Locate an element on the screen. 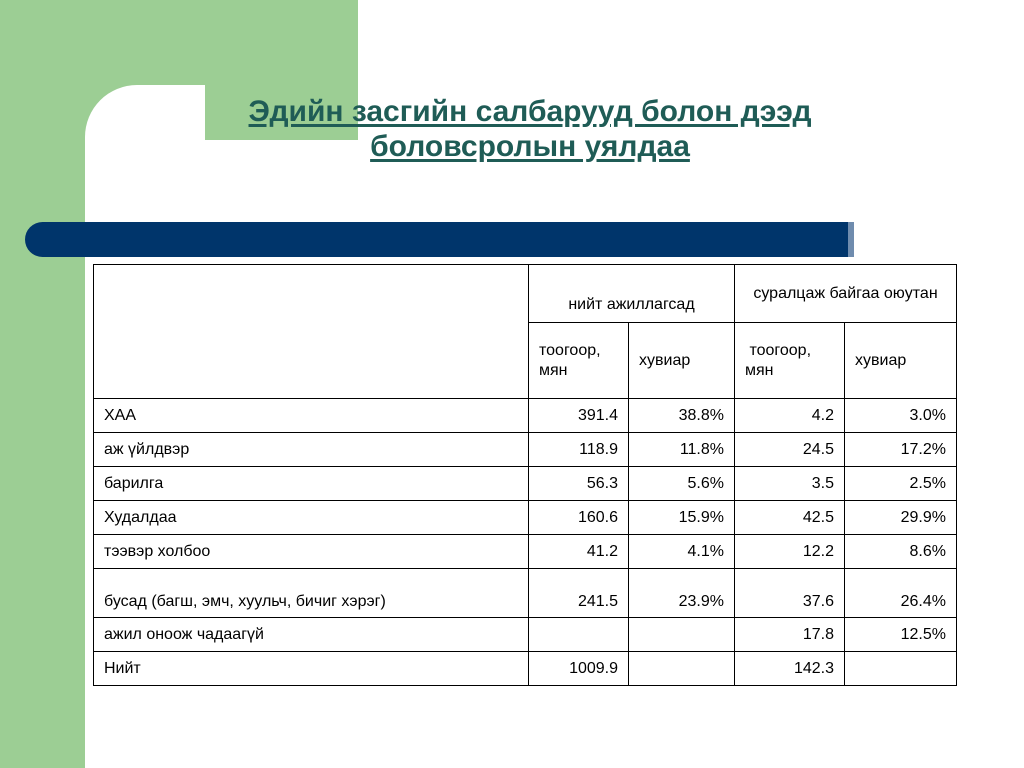 The width and height of the screenshot is (1024, 768). slide-title-line-1: Эдийн засгийн салбарууд болон дээд is located at coordinates (530, 111).